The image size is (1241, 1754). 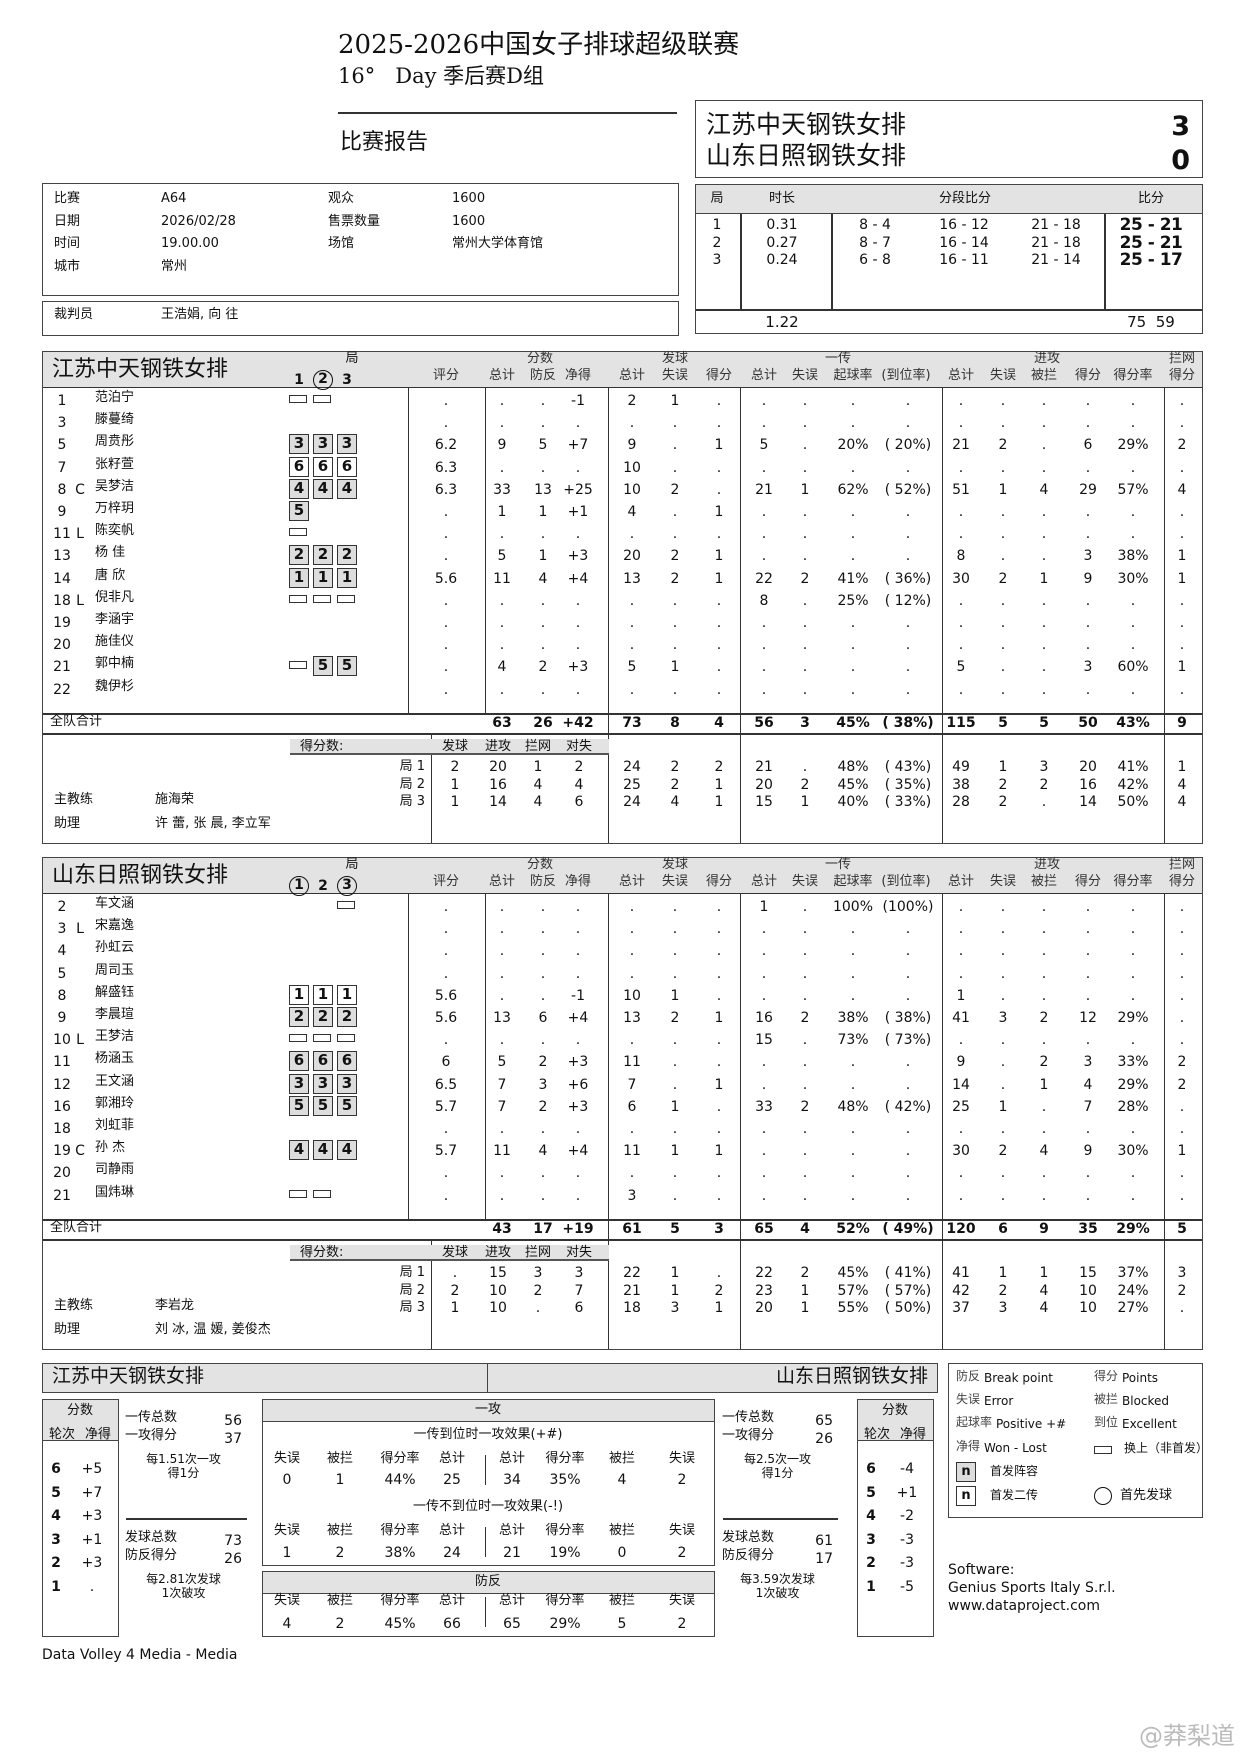 I want to click on player-name: 刘虹菲, so click(x=115, y=1125).